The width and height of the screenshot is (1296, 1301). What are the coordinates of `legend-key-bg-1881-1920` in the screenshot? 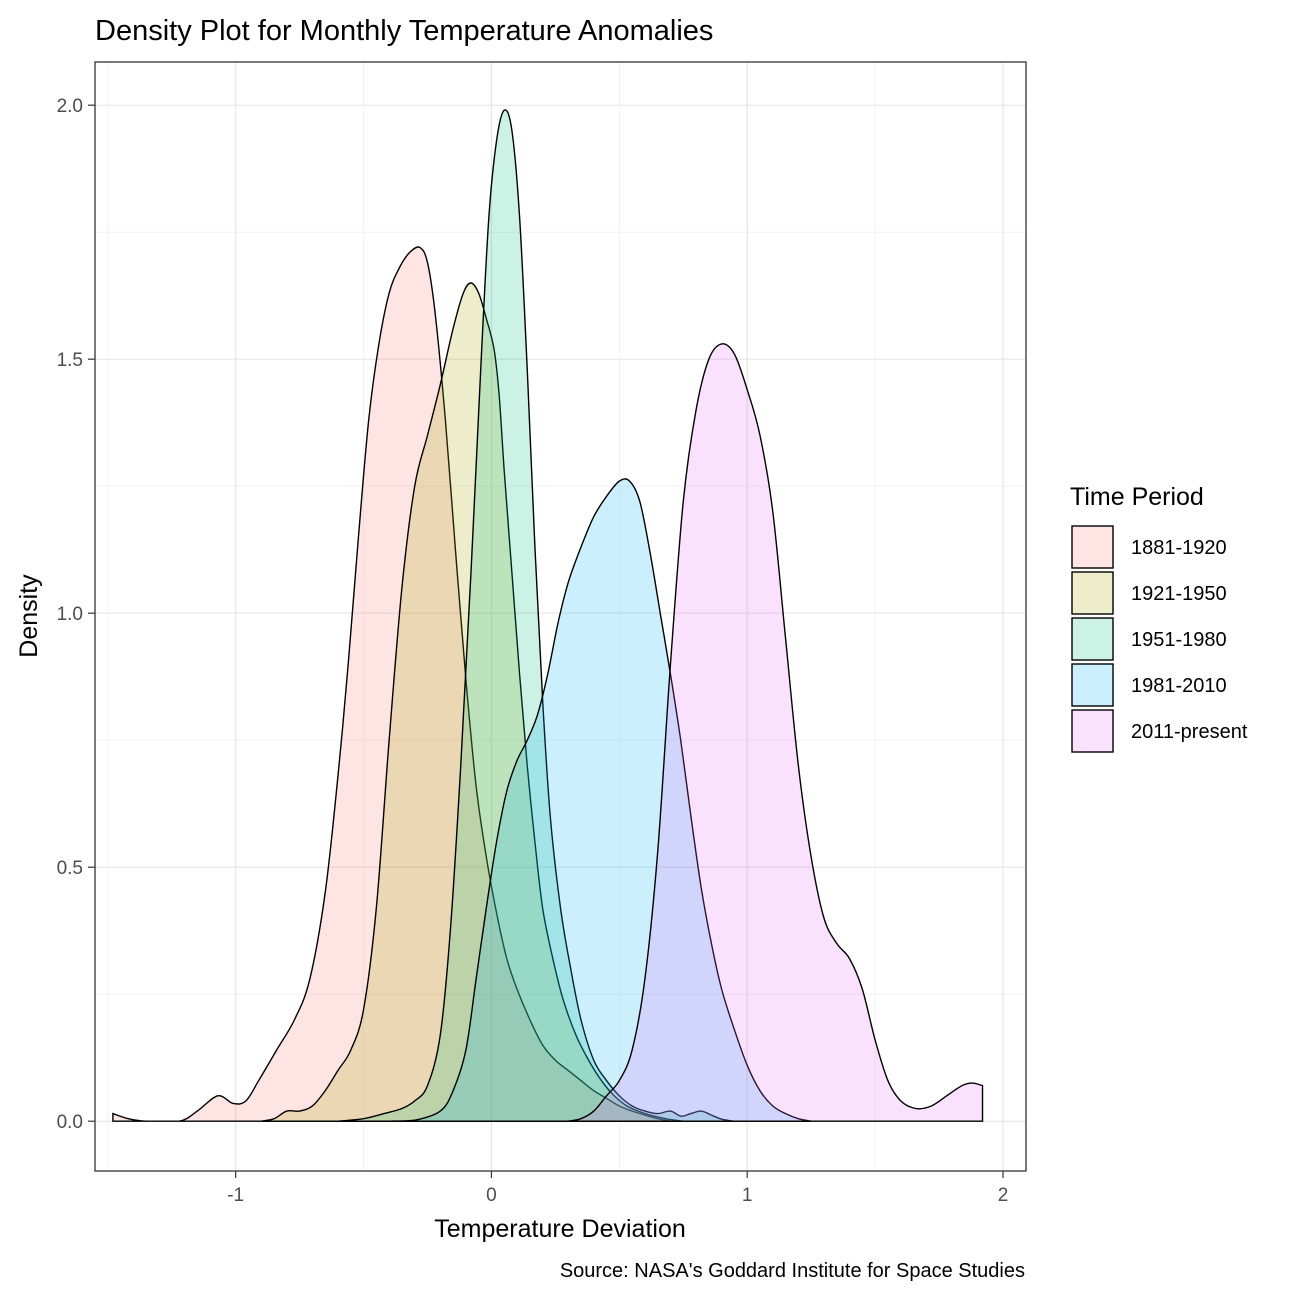 It's located at (1092, 547).